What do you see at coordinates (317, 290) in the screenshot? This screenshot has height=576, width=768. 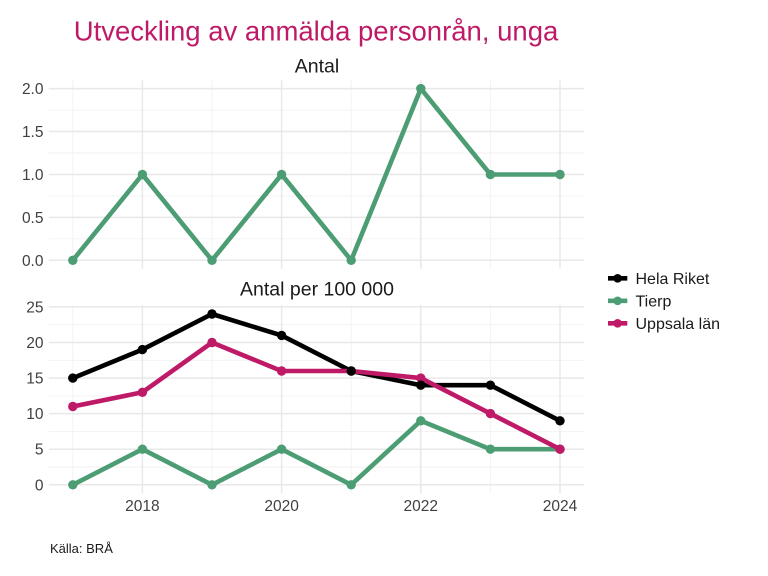 I see `svg-text: Antal per 100 000` at bounding box center [317, 290].